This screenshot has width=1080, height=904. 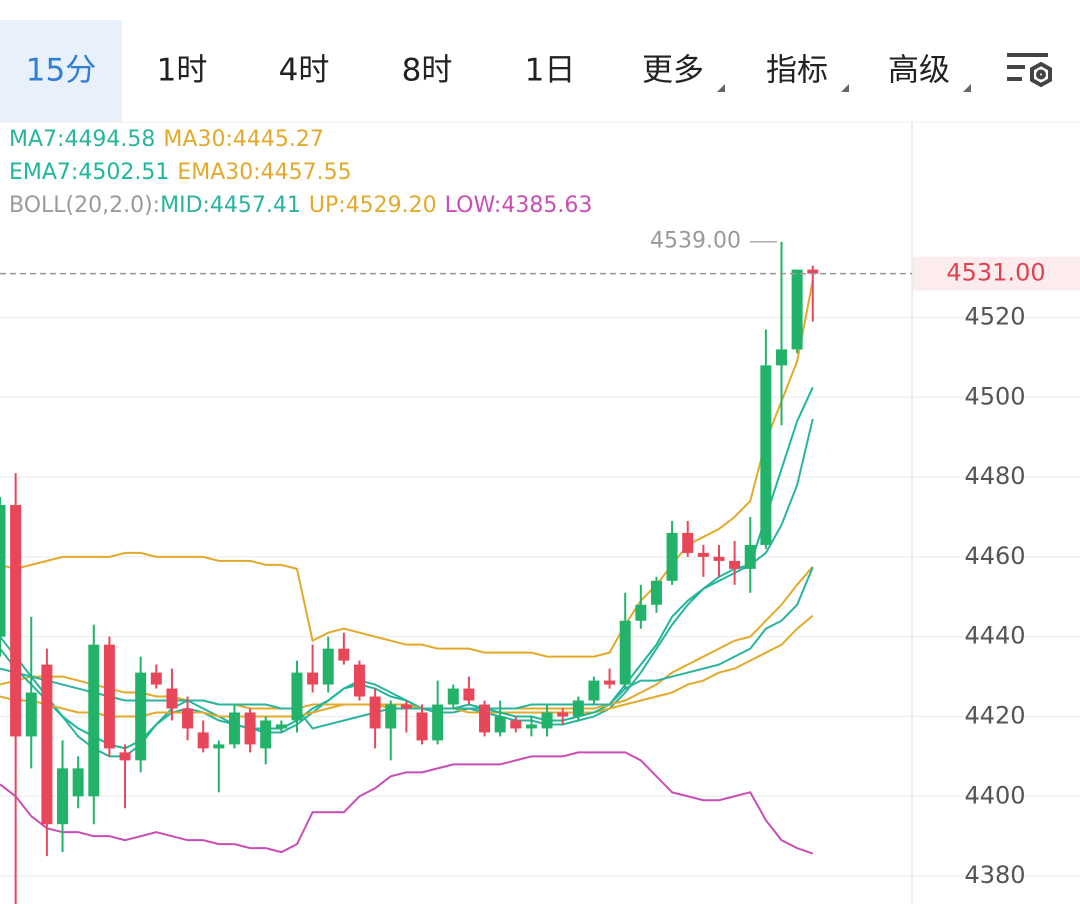 What do you see at coordinates (264, 172) in the screenshot?
I see `legend-entry: EMA30:4457.55` at bounding box center [264, 172].